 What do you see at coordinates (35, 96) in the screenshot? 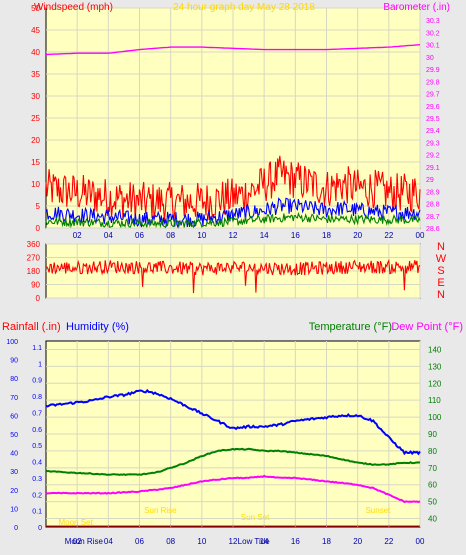
I see `windspeed-tick-label: 30` at bounding box center [35, 96].